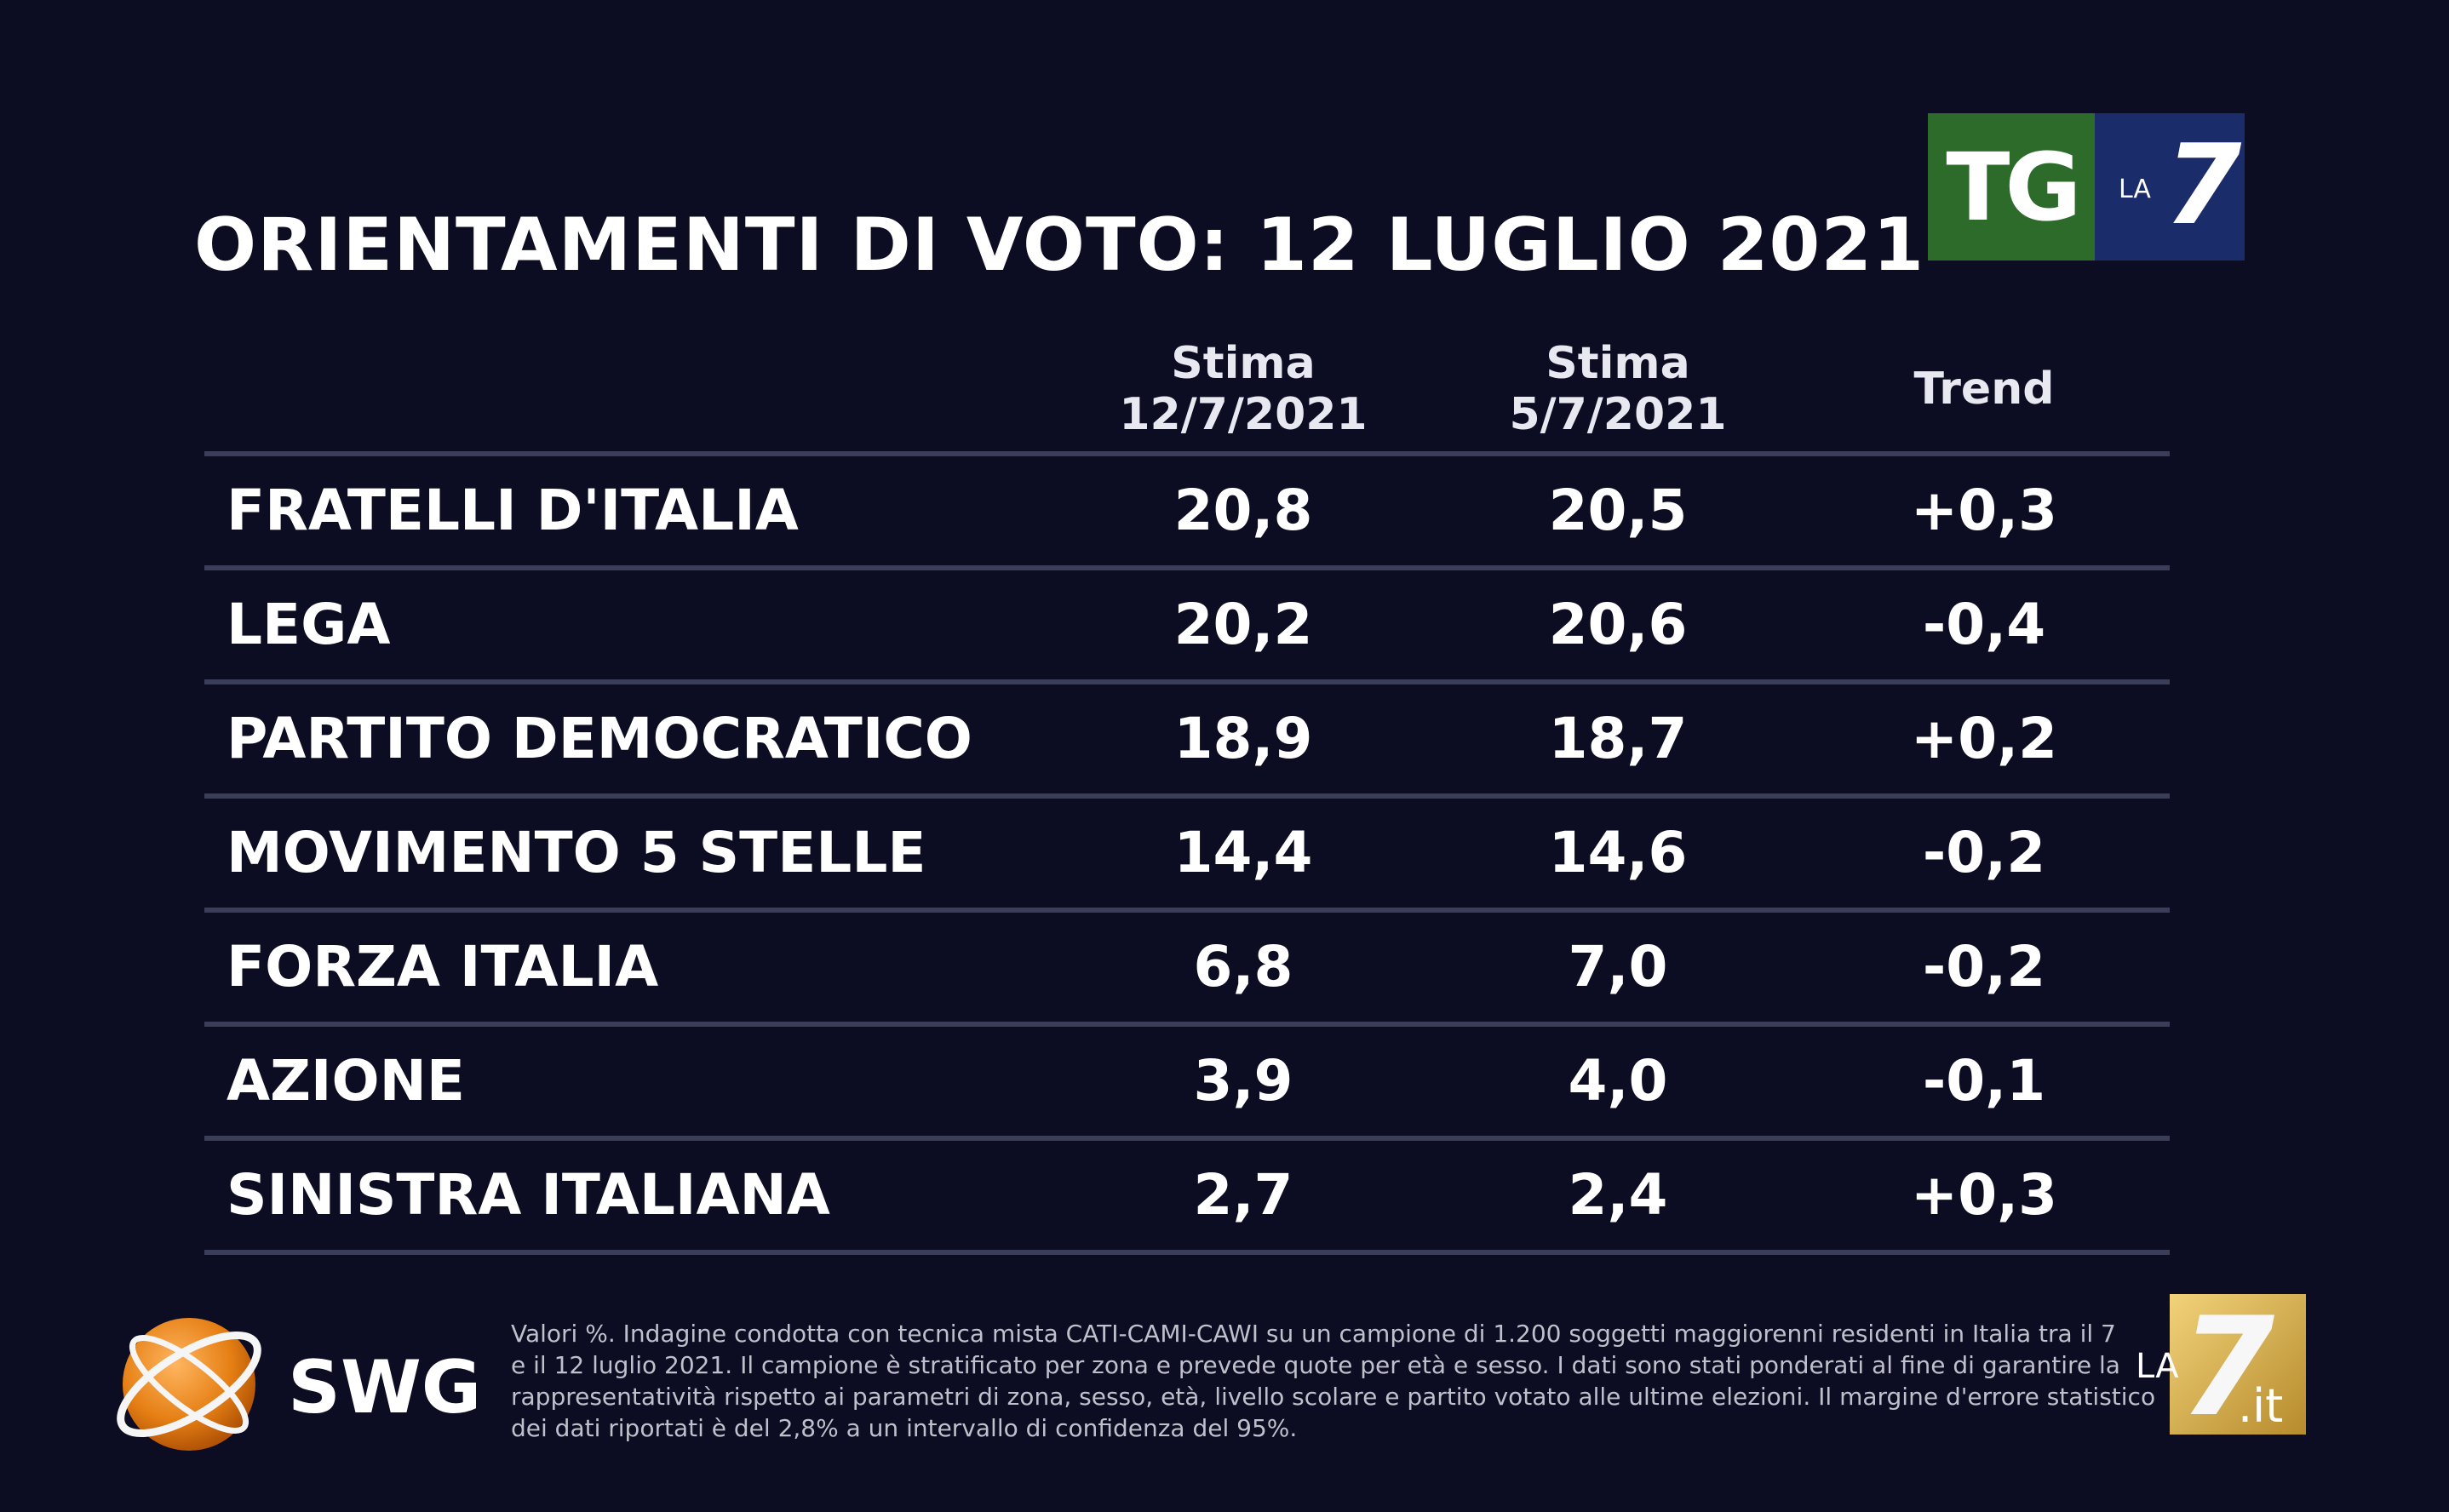 This screenshot has width=2449, height=1512. Describe the element at coordinates (1243, 1081) in the screenshot. I see `estimate-current-value: 3,9` at that location.